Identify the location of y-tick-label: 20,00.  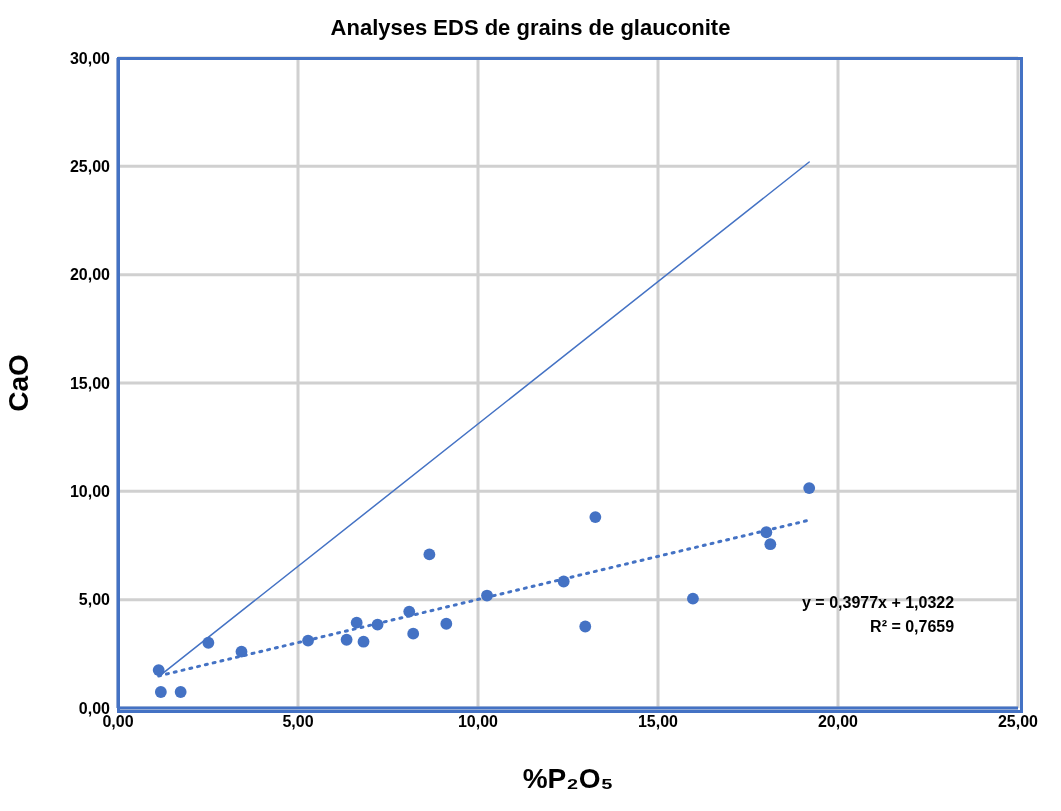
(90, 275).